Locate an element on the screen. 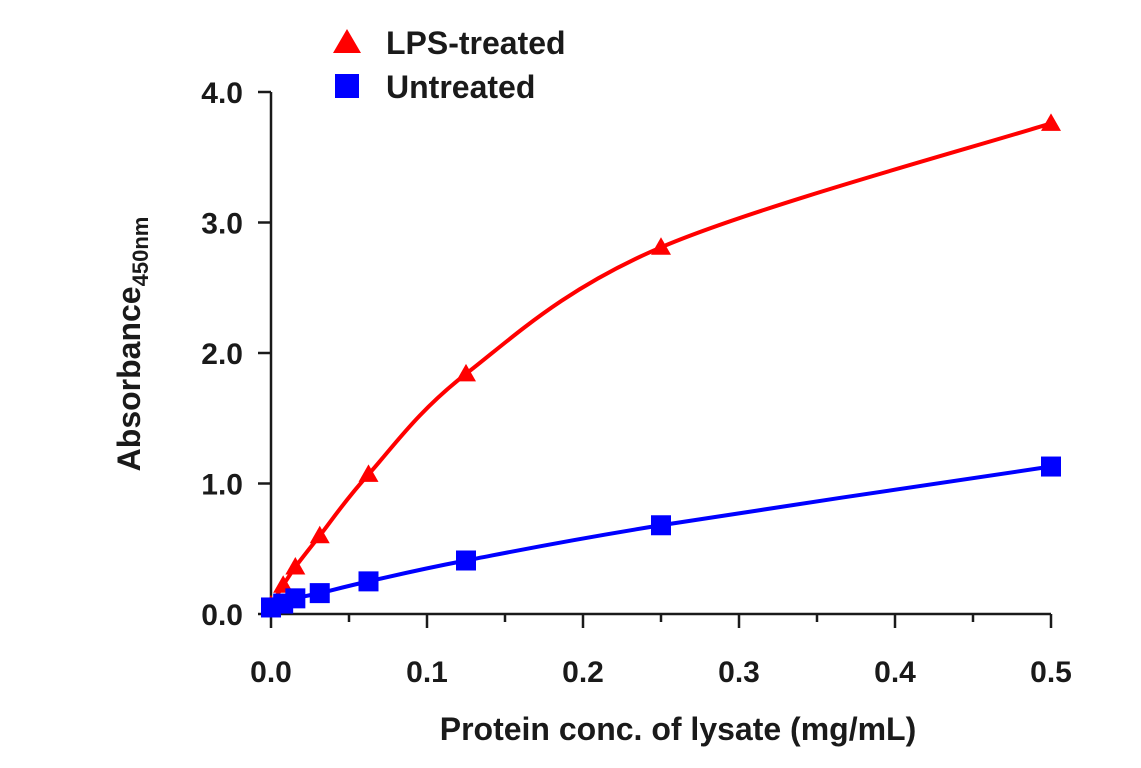 This screenshot has height=768, width=1141. y-tick-label: 1.0 is located at coordinates (222, 485).